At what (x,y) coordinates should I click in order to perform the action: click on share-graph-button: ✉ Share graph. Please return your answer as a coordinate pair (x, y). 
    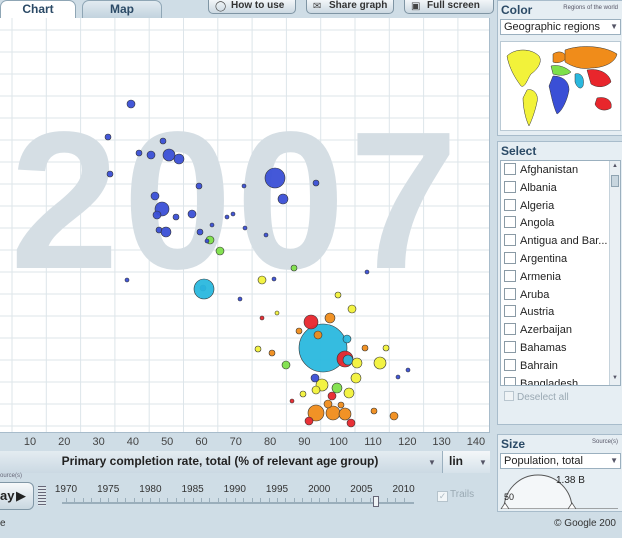
    Looking at the image, I should click on (350, 7).